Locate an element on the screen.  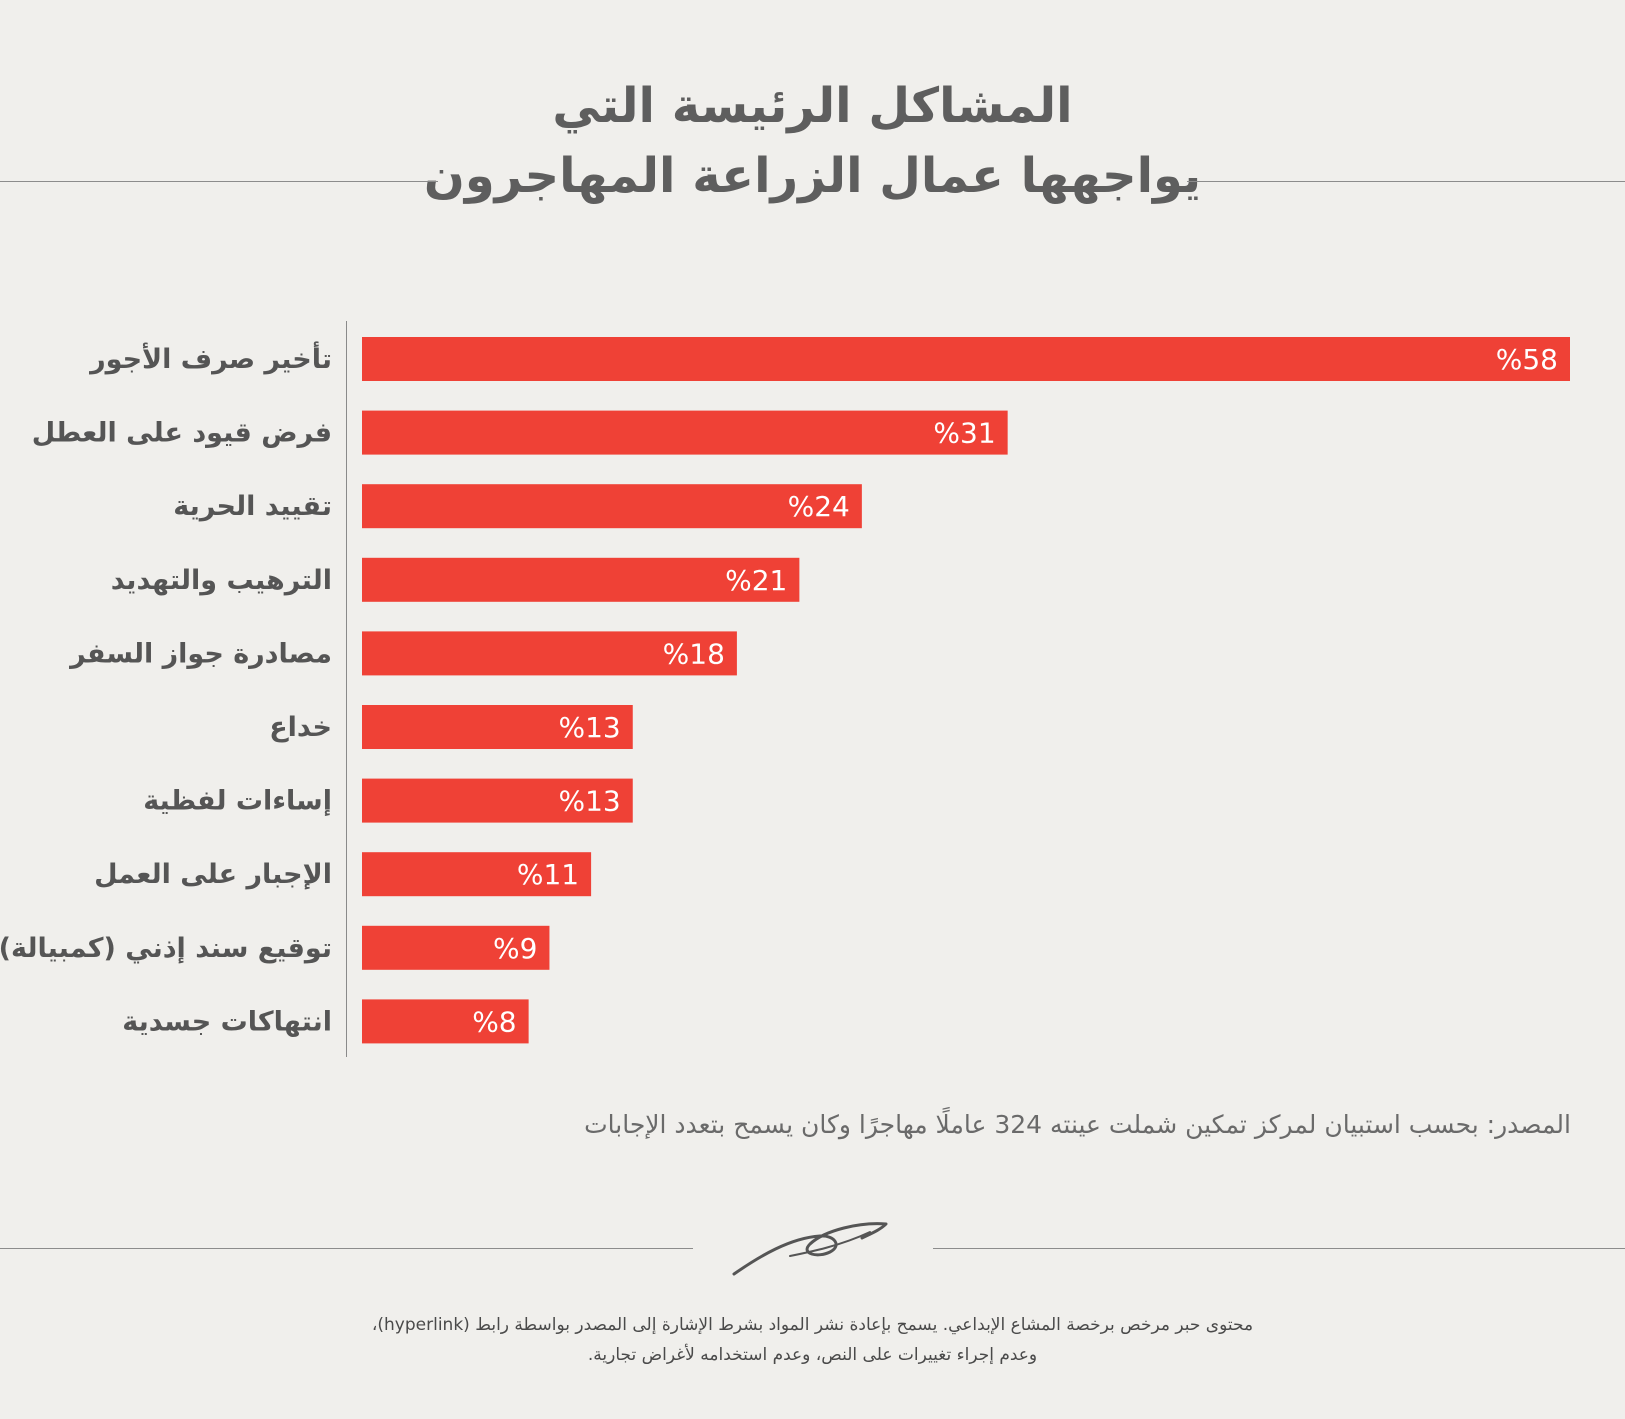
category-label-2: فرض قيود على العطل is located at coordinates (182, 433).